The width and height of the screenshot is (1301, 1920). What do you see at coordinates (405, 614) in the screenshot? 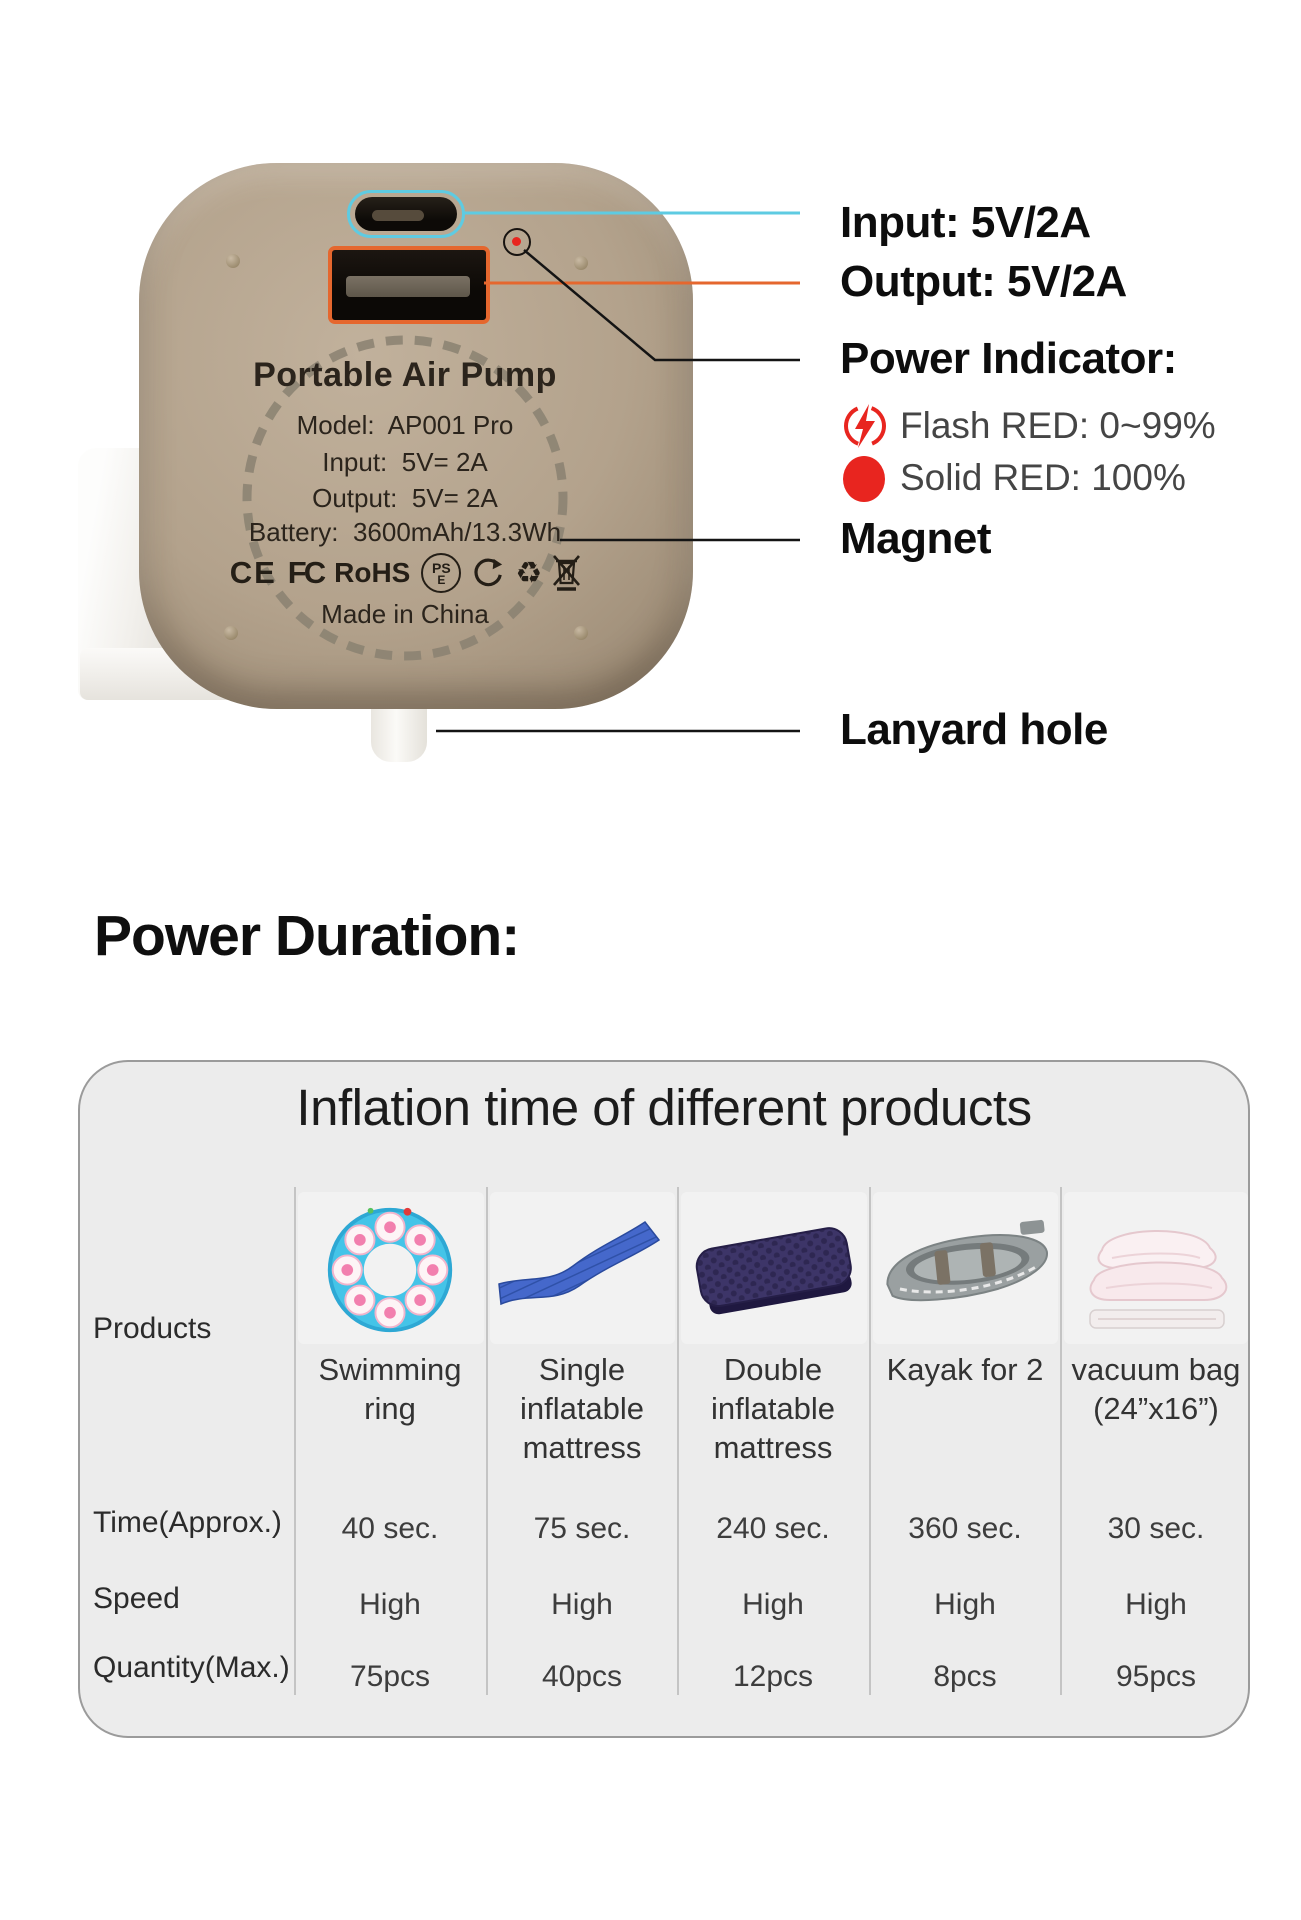
I see `made-in-line: Made in China` at bounding box center [405, 614].